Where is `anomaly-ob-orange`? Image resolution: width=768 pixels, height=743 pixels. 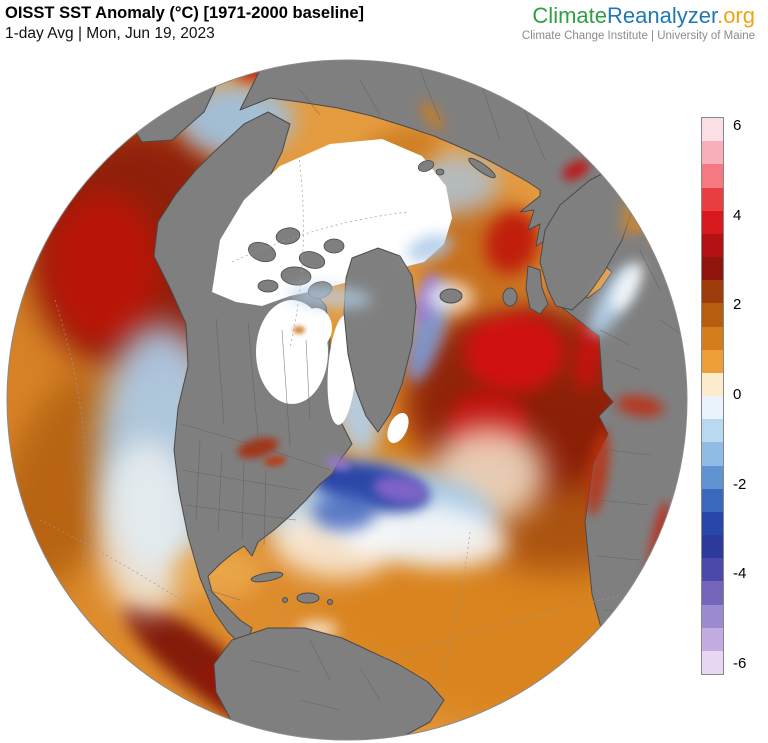 anomaly-ob-orange is located at coordinates (432, 116).